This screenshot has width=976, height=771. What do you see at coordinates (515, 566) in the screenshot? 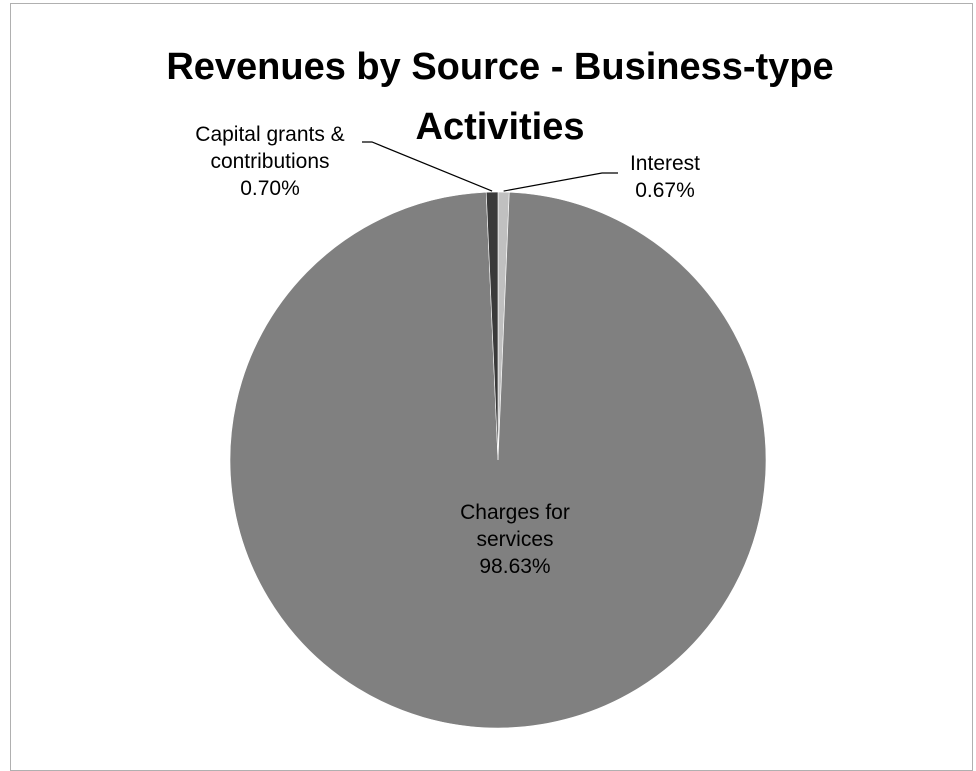
I see `slice-value-charges: 98.63%` at bounding box center [515, 566].